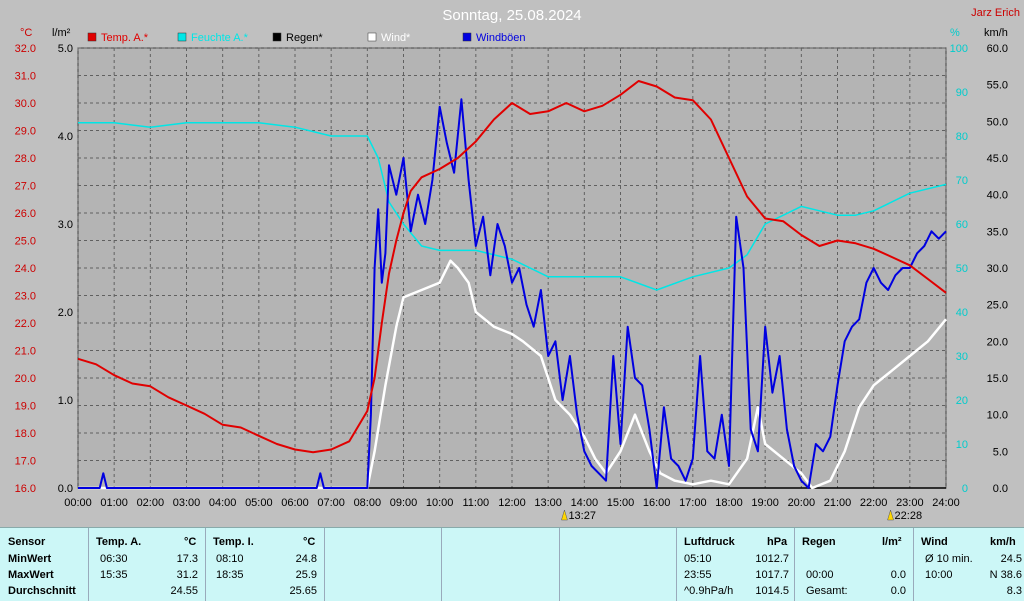 The width and height of the screenshot is (1024, 601). I want to click on table-cell-w-val: N 38.6, so click(1005, 575).